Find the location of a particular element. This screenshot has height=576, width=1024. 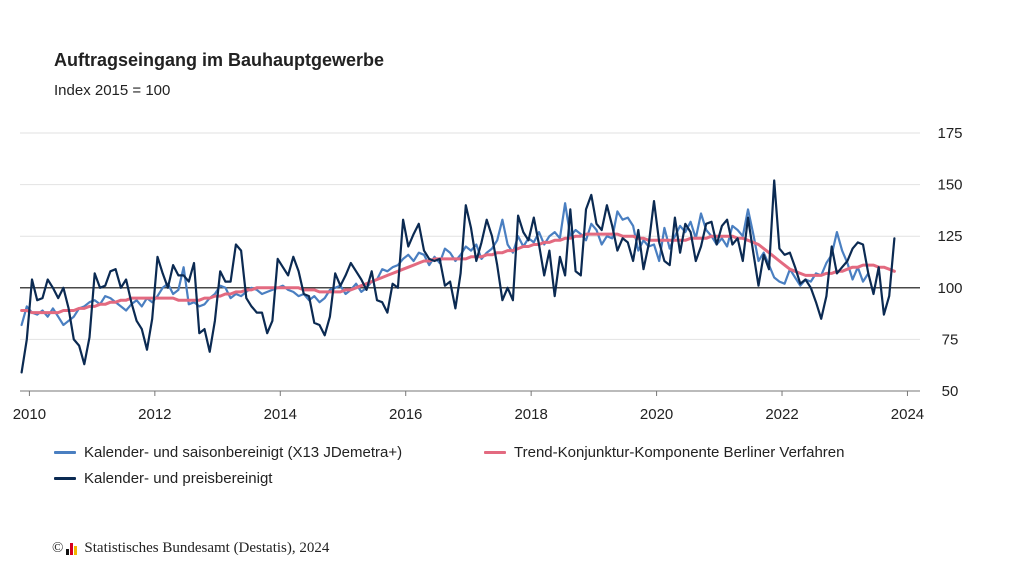

y-tick-label-75: 75 is located at coordinates (950, 339).